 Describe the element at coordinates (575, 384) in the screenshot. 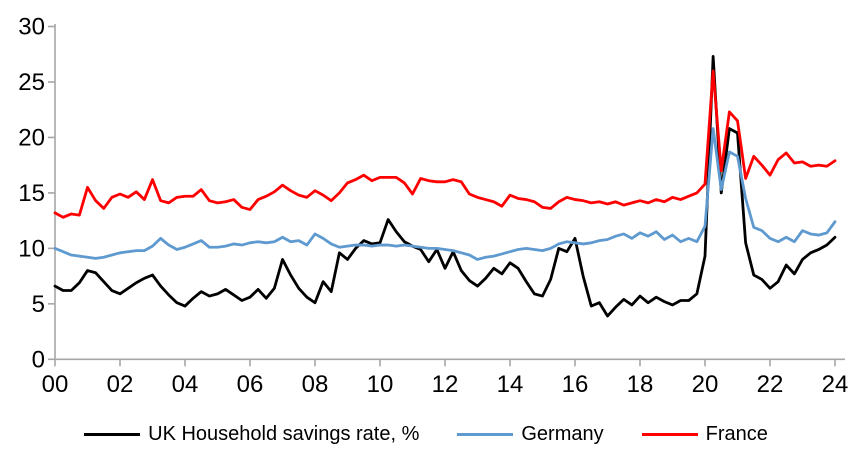

I see `x-tick-label: 16` at that location.